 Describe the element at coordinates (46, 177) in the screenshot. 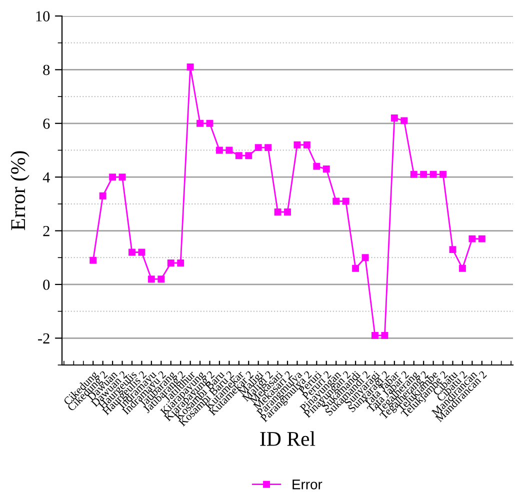

I see `y-tick-label: 4` at that location.